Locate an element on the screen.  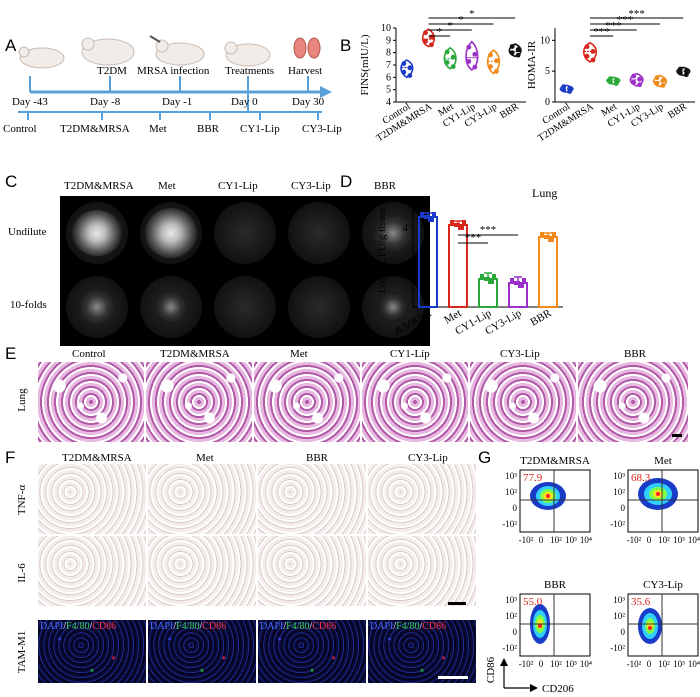
ihc-row-label: IL-6 is located at coordinates (22, 573).